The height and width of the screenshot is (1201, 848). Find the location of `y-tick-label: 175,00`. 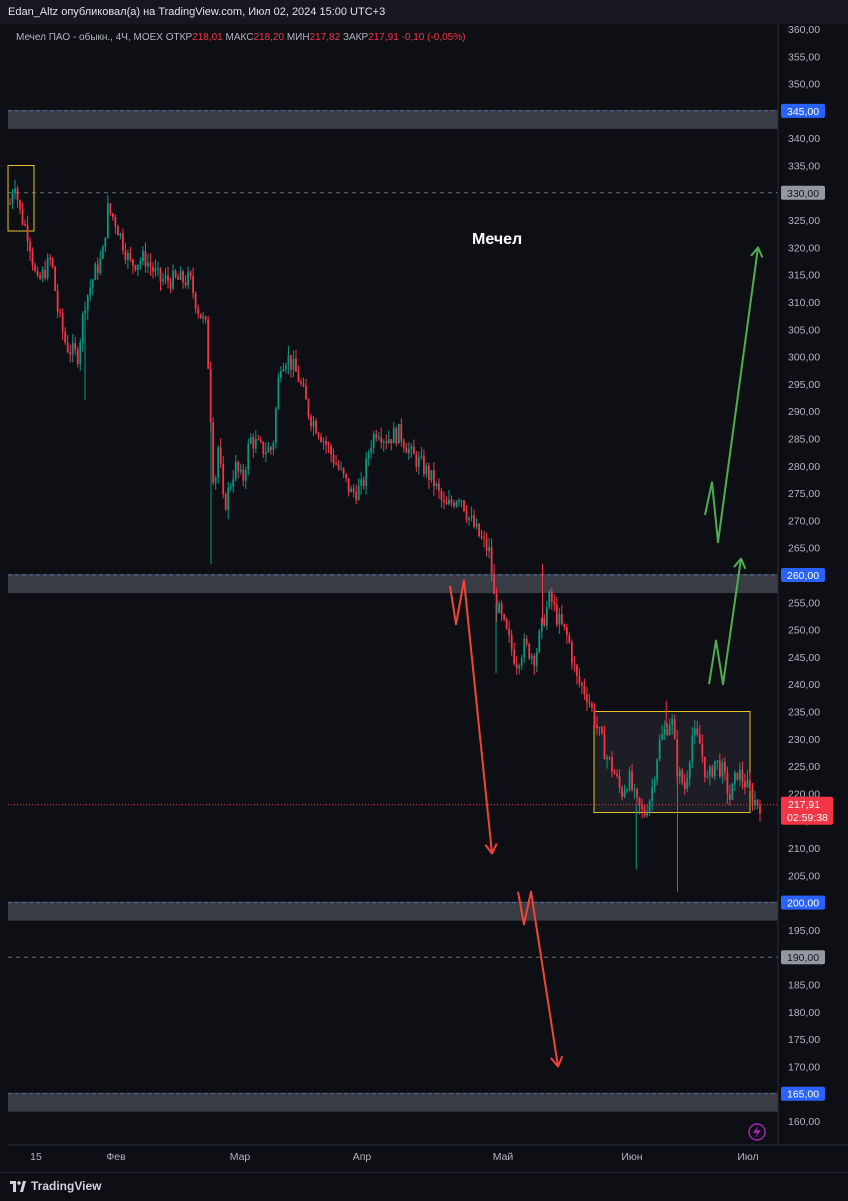

y-tick-label: 175,00 is located at coordinates (804, 1040).